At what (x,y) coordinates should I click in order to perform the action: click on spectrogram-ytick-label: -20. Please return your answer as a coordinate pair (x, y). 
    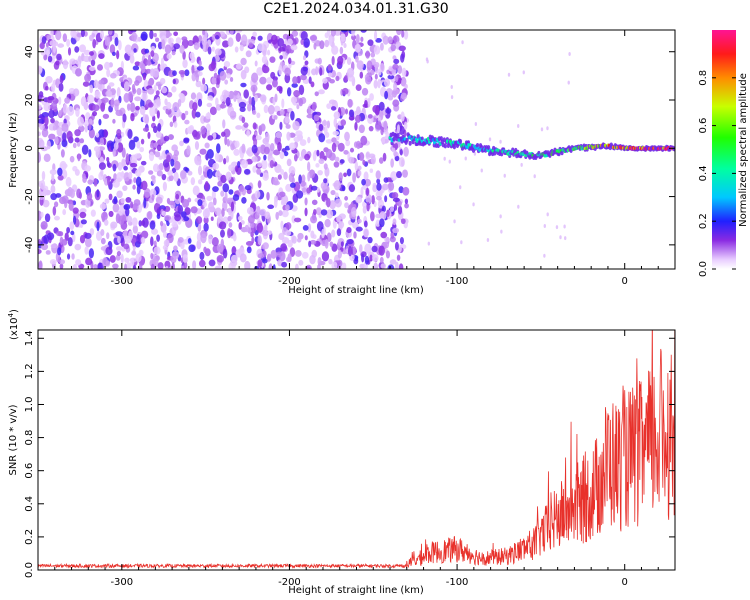
    Looking at the image, I should click on (29, 196).